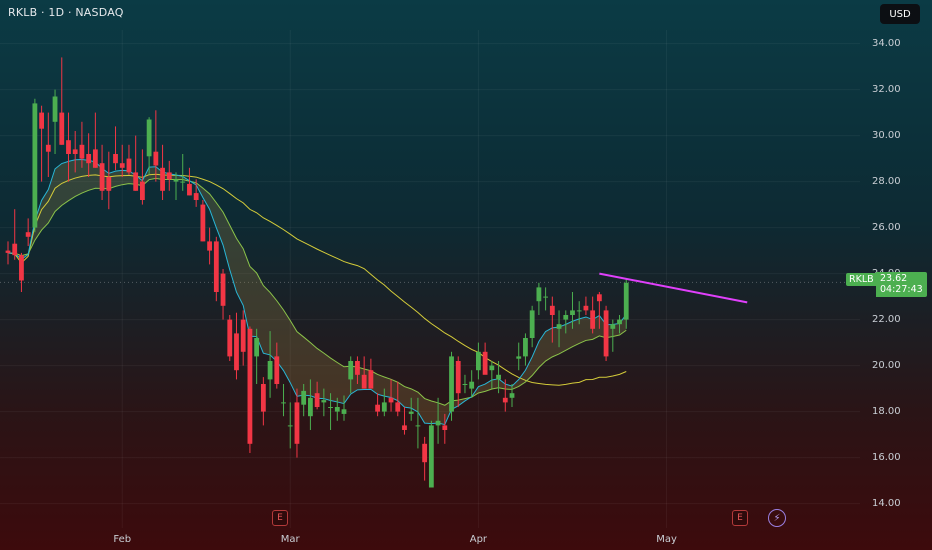  Describe the element at coordinates (886, 43) in the screenshot. I see `price-tick-label: 34.00` at that location.